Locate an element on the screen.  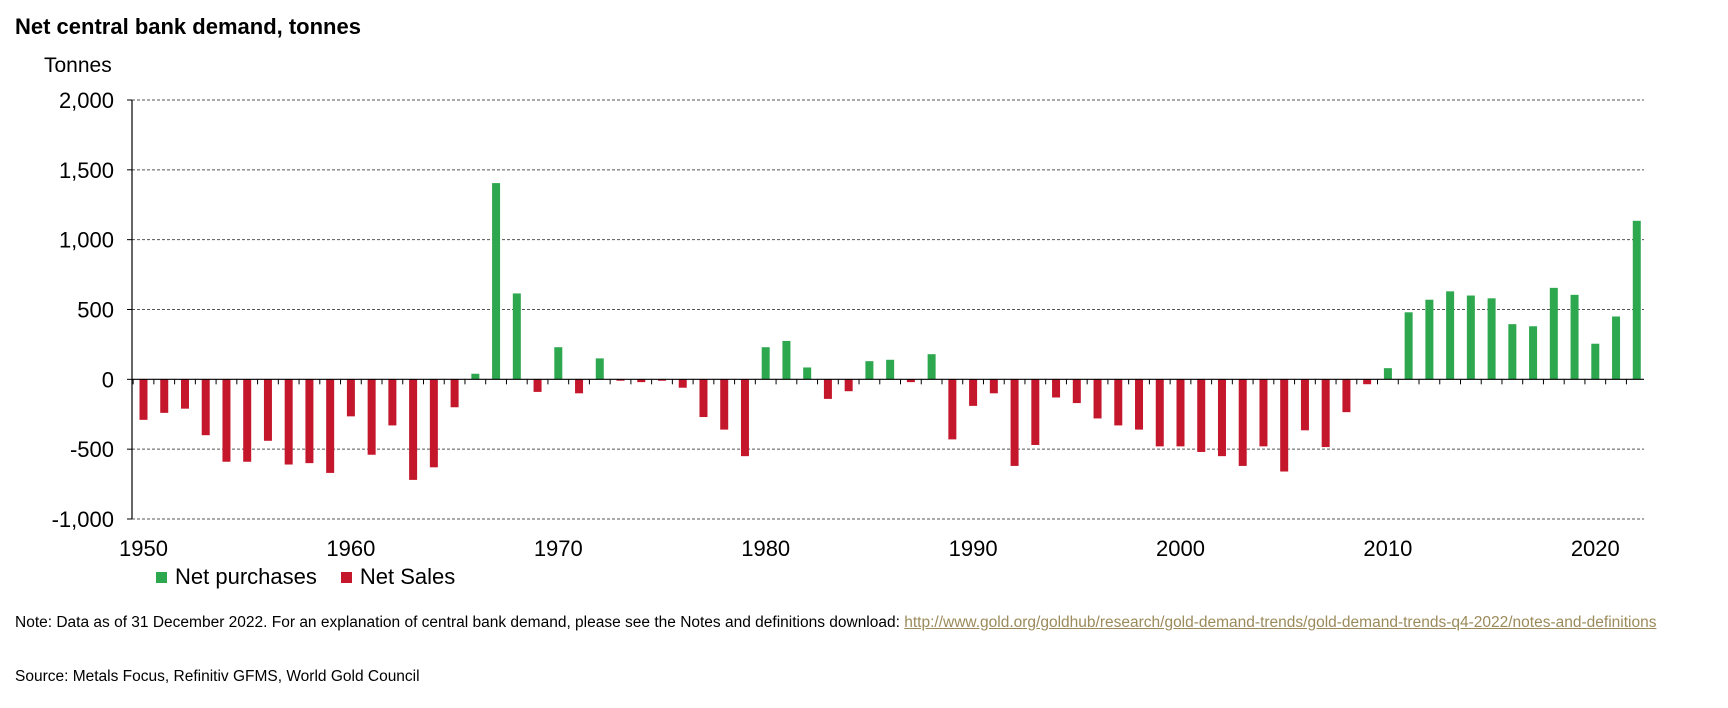
bar-1962 is located at coordinates (392, 402).